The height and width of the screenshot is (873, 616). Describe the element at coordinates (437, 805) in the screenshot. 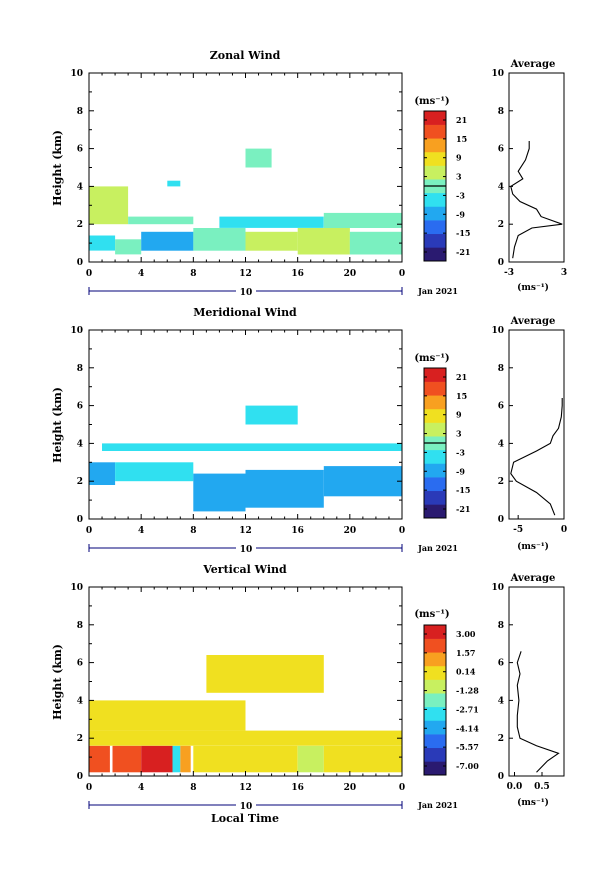

I see `month-label: Jan 2021` at that location.